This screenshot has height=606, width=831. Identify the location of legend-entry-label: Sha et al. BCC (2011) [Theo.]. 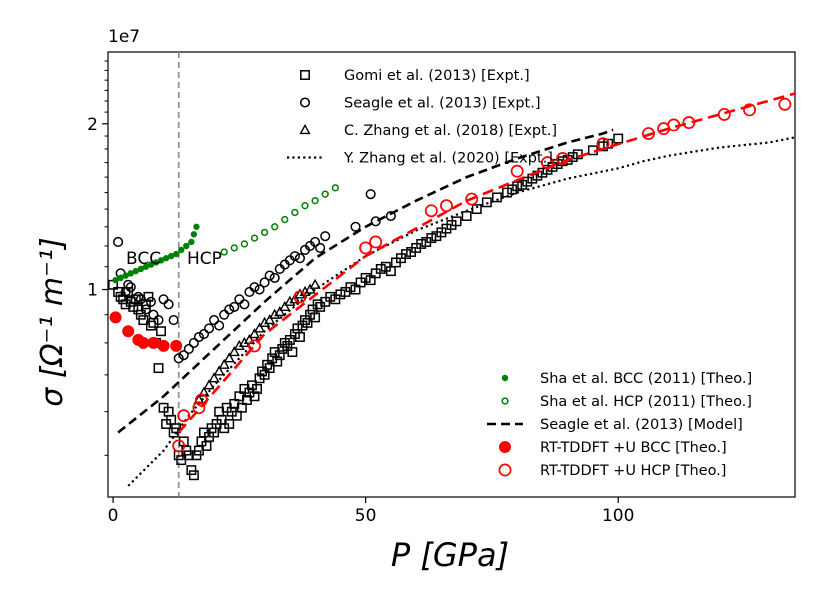
(646, 379).